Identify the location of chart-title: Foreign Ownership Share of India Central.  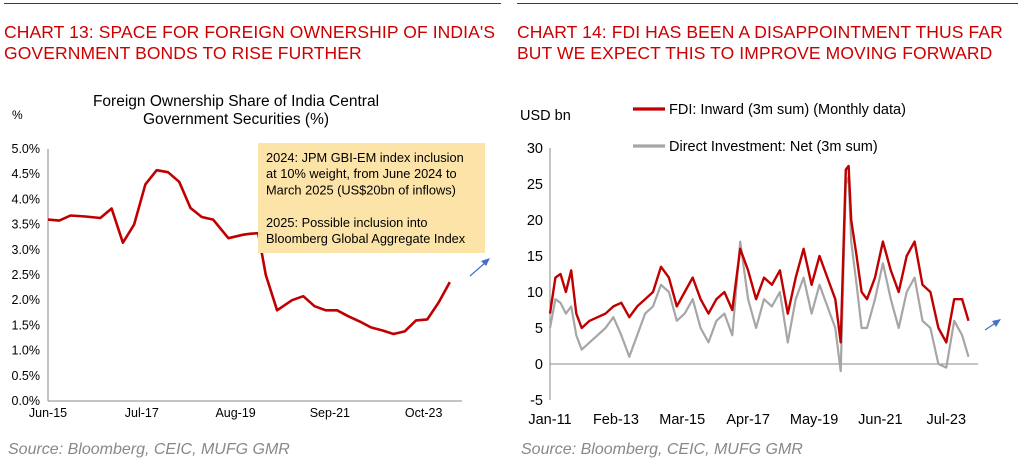
(236, 101).